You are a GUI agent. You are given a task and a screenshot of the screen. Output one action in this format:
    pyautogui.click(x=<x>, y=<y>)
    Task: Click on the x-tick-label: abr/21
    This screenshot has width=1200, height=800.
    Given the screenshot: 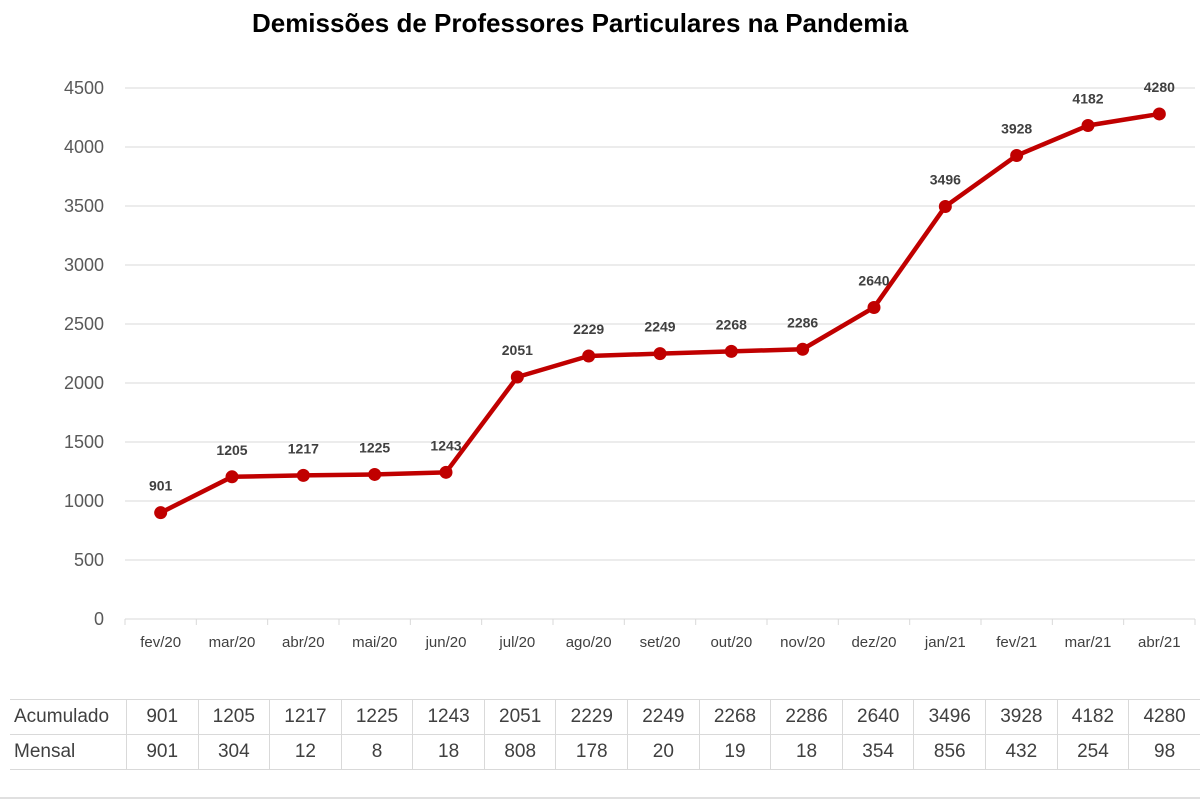 What is the action you would take?
    pyautogui.click(x=1159, y=642)
    